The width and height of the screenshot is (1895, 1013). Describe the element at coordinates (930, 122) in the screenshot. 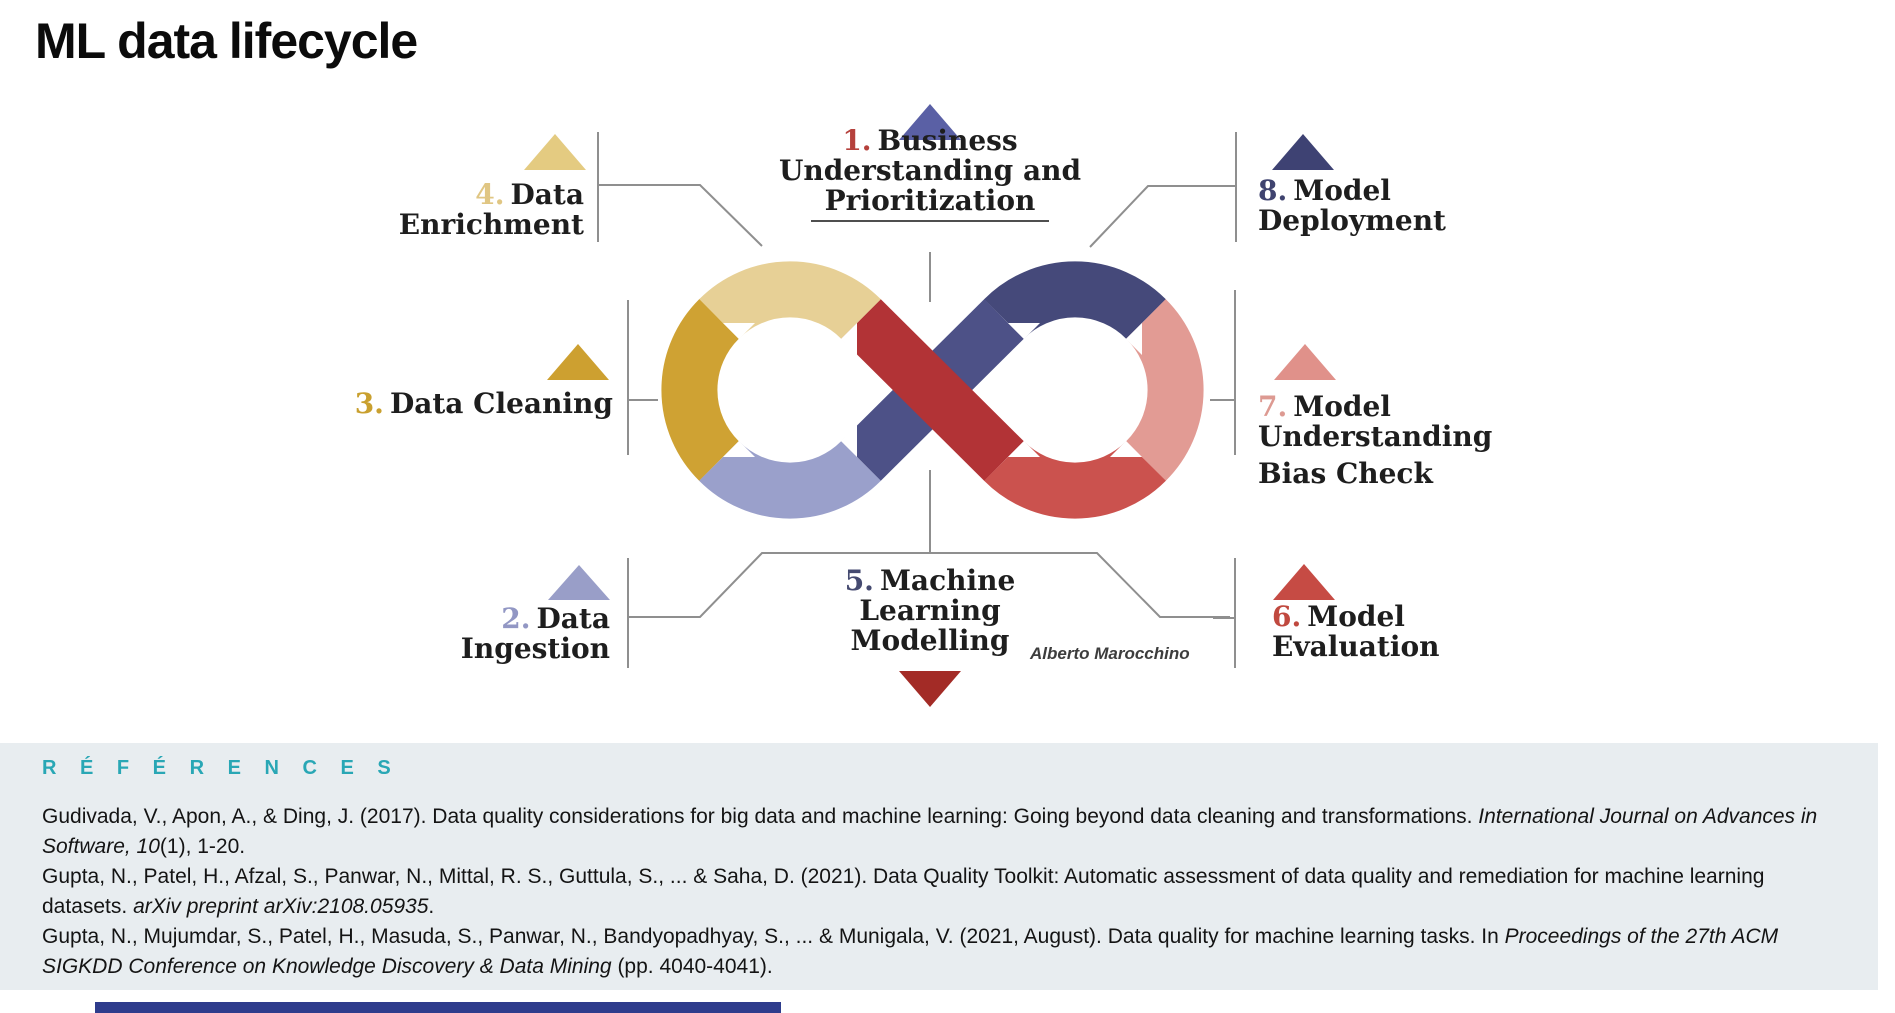

I see `stage-1-triangle-icon` at that location.